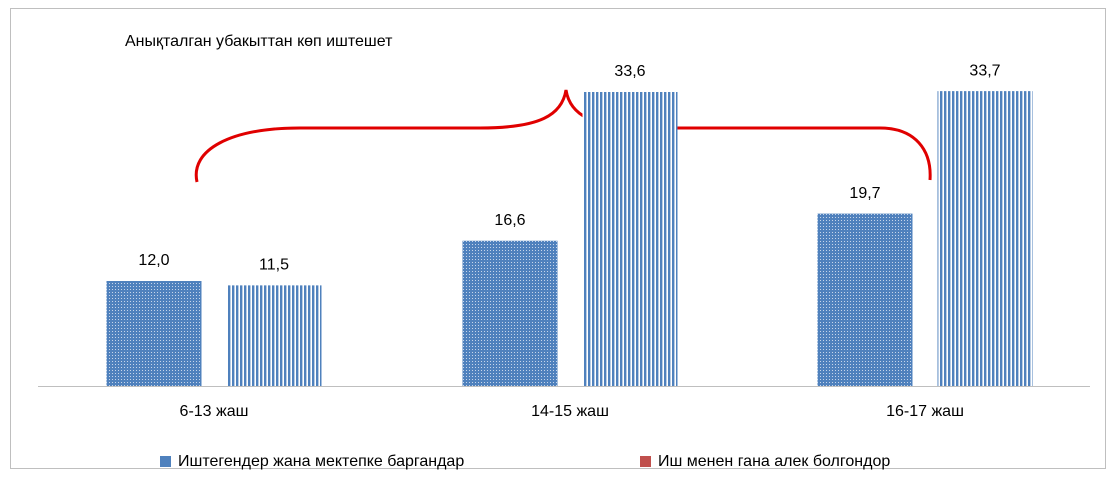 The image size is (1117, 489). Describe the element at coordinates (214, 411) in the screenshot. I see `x-tick-label: 6-13 жаш` at that location.